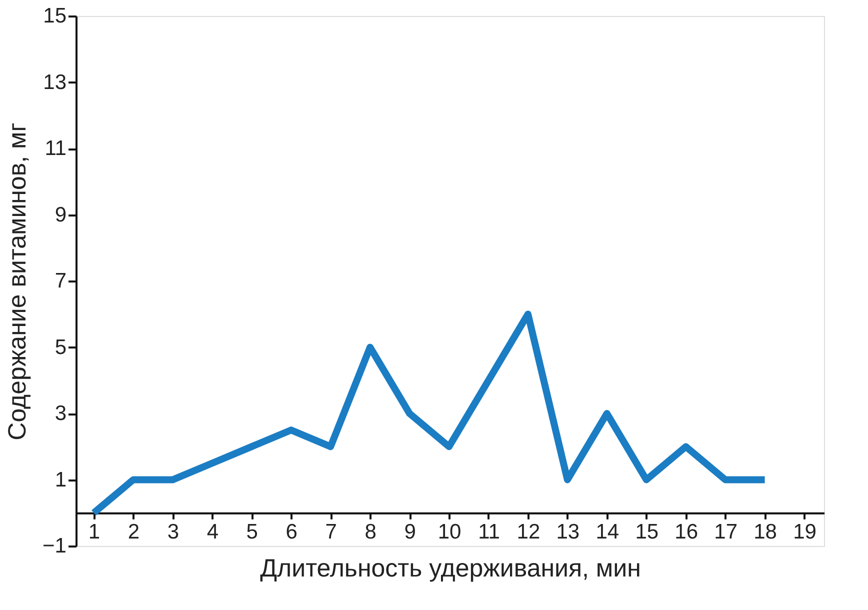  What do you see at coordinates (331, 532) in the screenshot?
I see `x-tick-label: 7` at bounding box center [331, 532].